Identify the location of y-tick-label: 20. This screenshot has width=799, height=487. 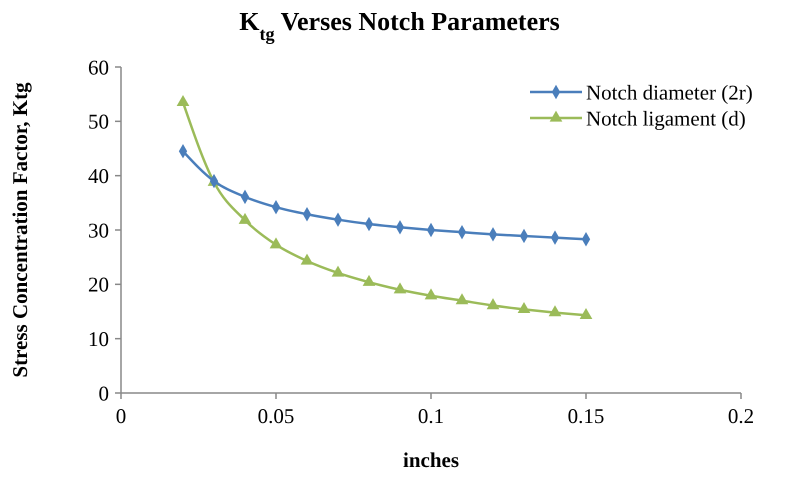
(98, 284).